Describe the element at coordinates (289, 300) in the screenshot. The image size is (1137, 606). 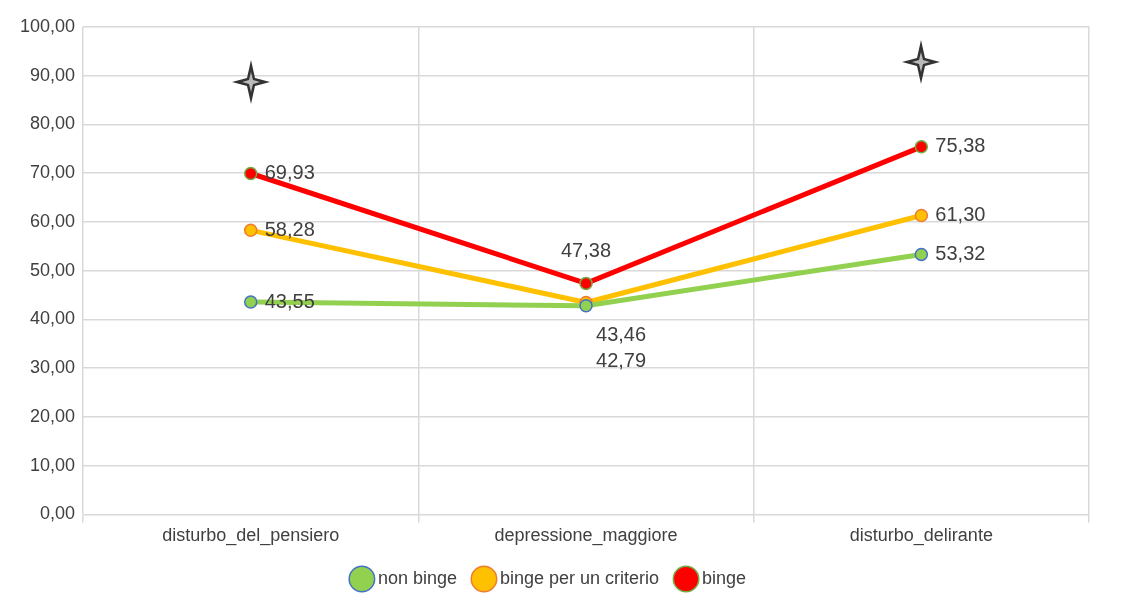
I see `data-label: 43,55` at that location.